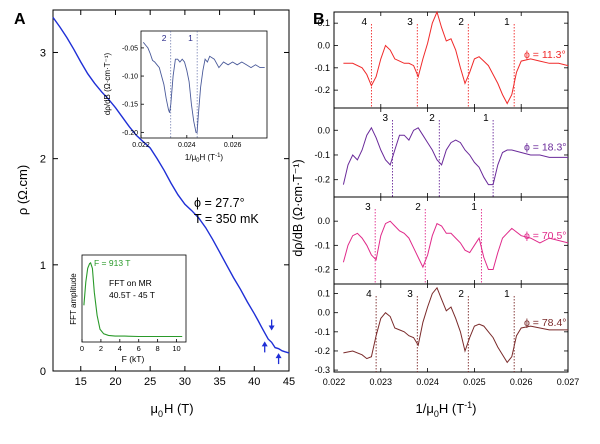 Image resolution: width=600 pixels, height=444 pixels. I want to click on arrow-down-icon, so click(271, 325).